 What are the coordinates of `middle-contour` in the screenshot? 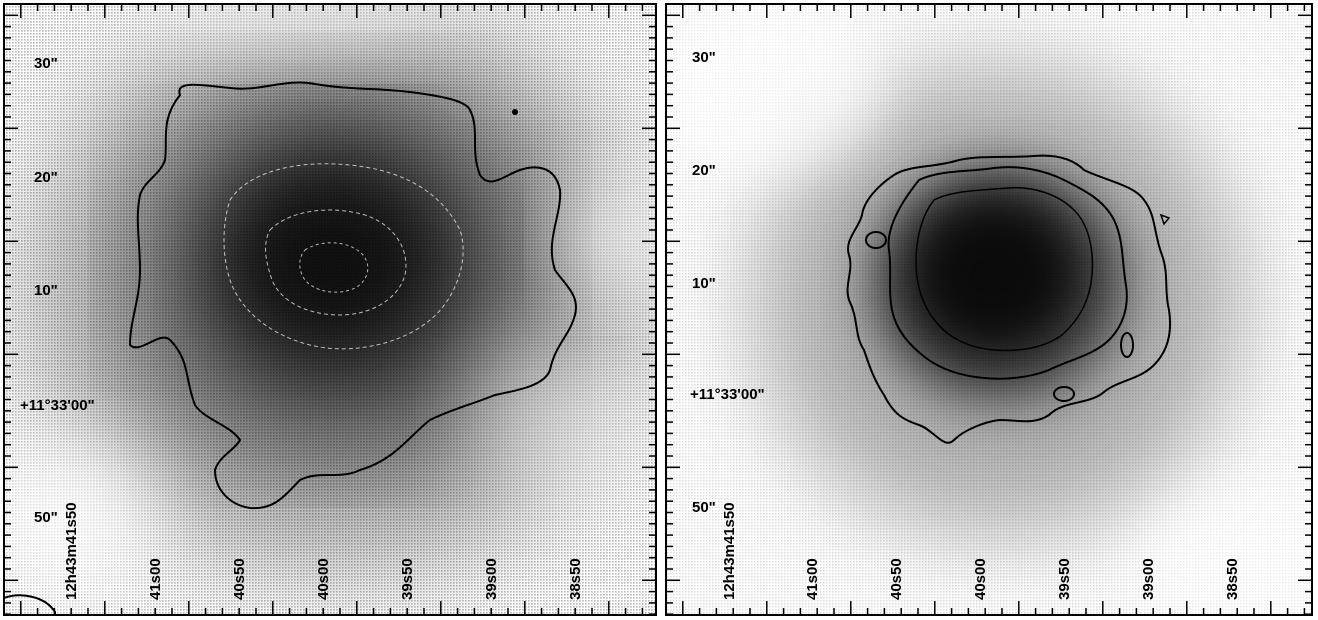 It's located at (1007, 273).